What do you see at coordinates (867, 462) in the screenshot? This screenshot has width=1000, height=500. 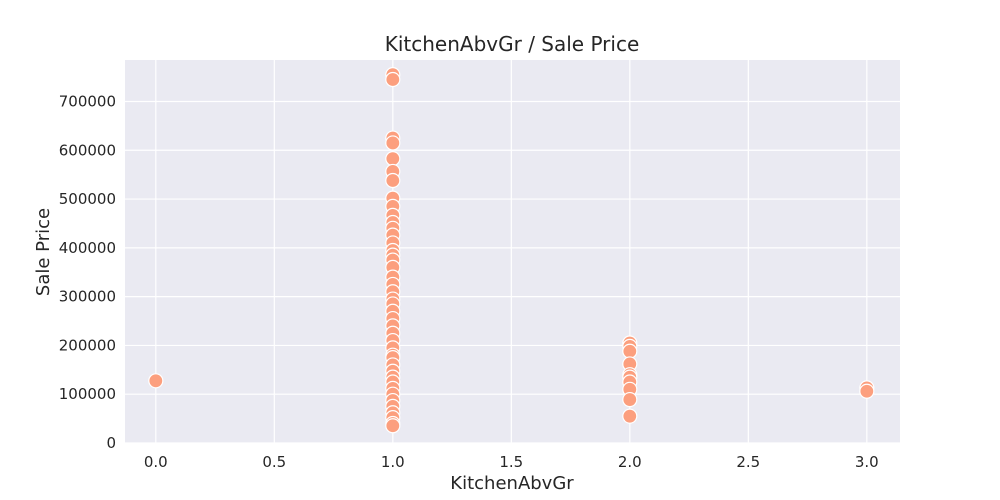 I see `x-tick-label: 3.0` at bounding box center [867, 462].